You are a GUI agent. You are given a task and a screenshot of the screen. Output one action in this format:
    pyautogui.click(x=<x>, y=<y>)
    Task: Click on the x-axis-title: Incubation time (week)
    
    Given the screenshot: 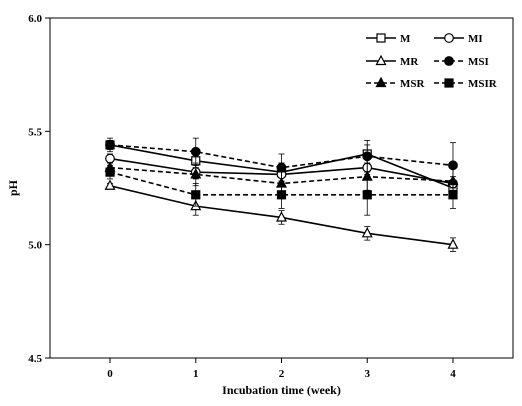 What is the action you would take?
    pyautogui.click(x=281, y=390)
    